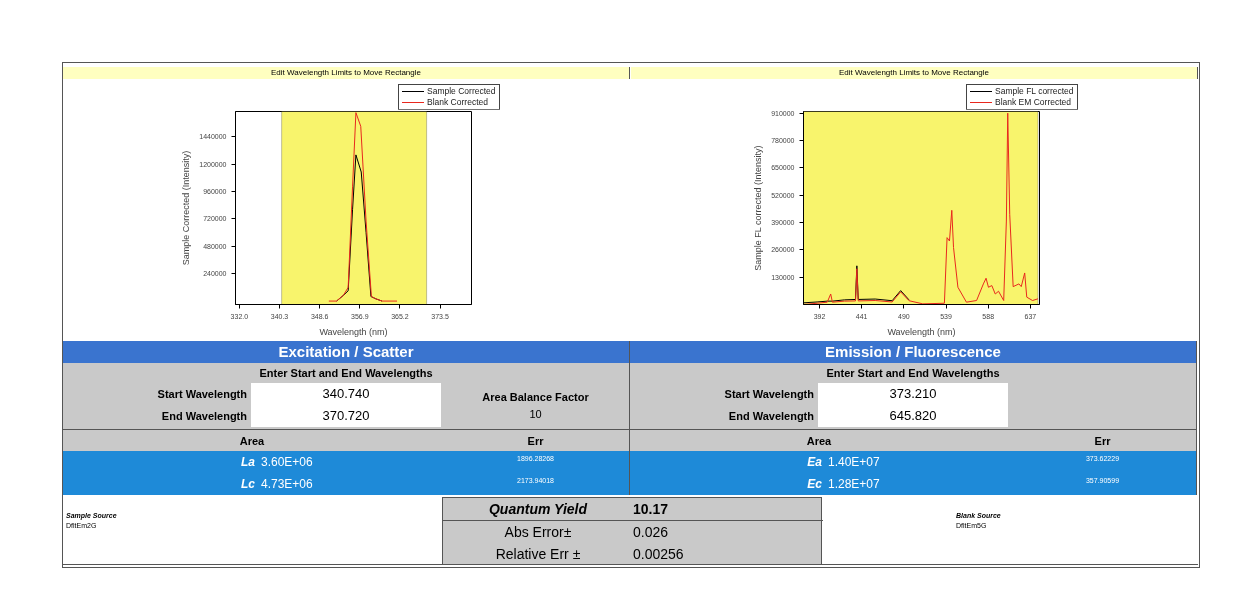 The width and height of the screenshot is (1242, 612). I want to click on text: Area Balance Factor, so click(535, 397).